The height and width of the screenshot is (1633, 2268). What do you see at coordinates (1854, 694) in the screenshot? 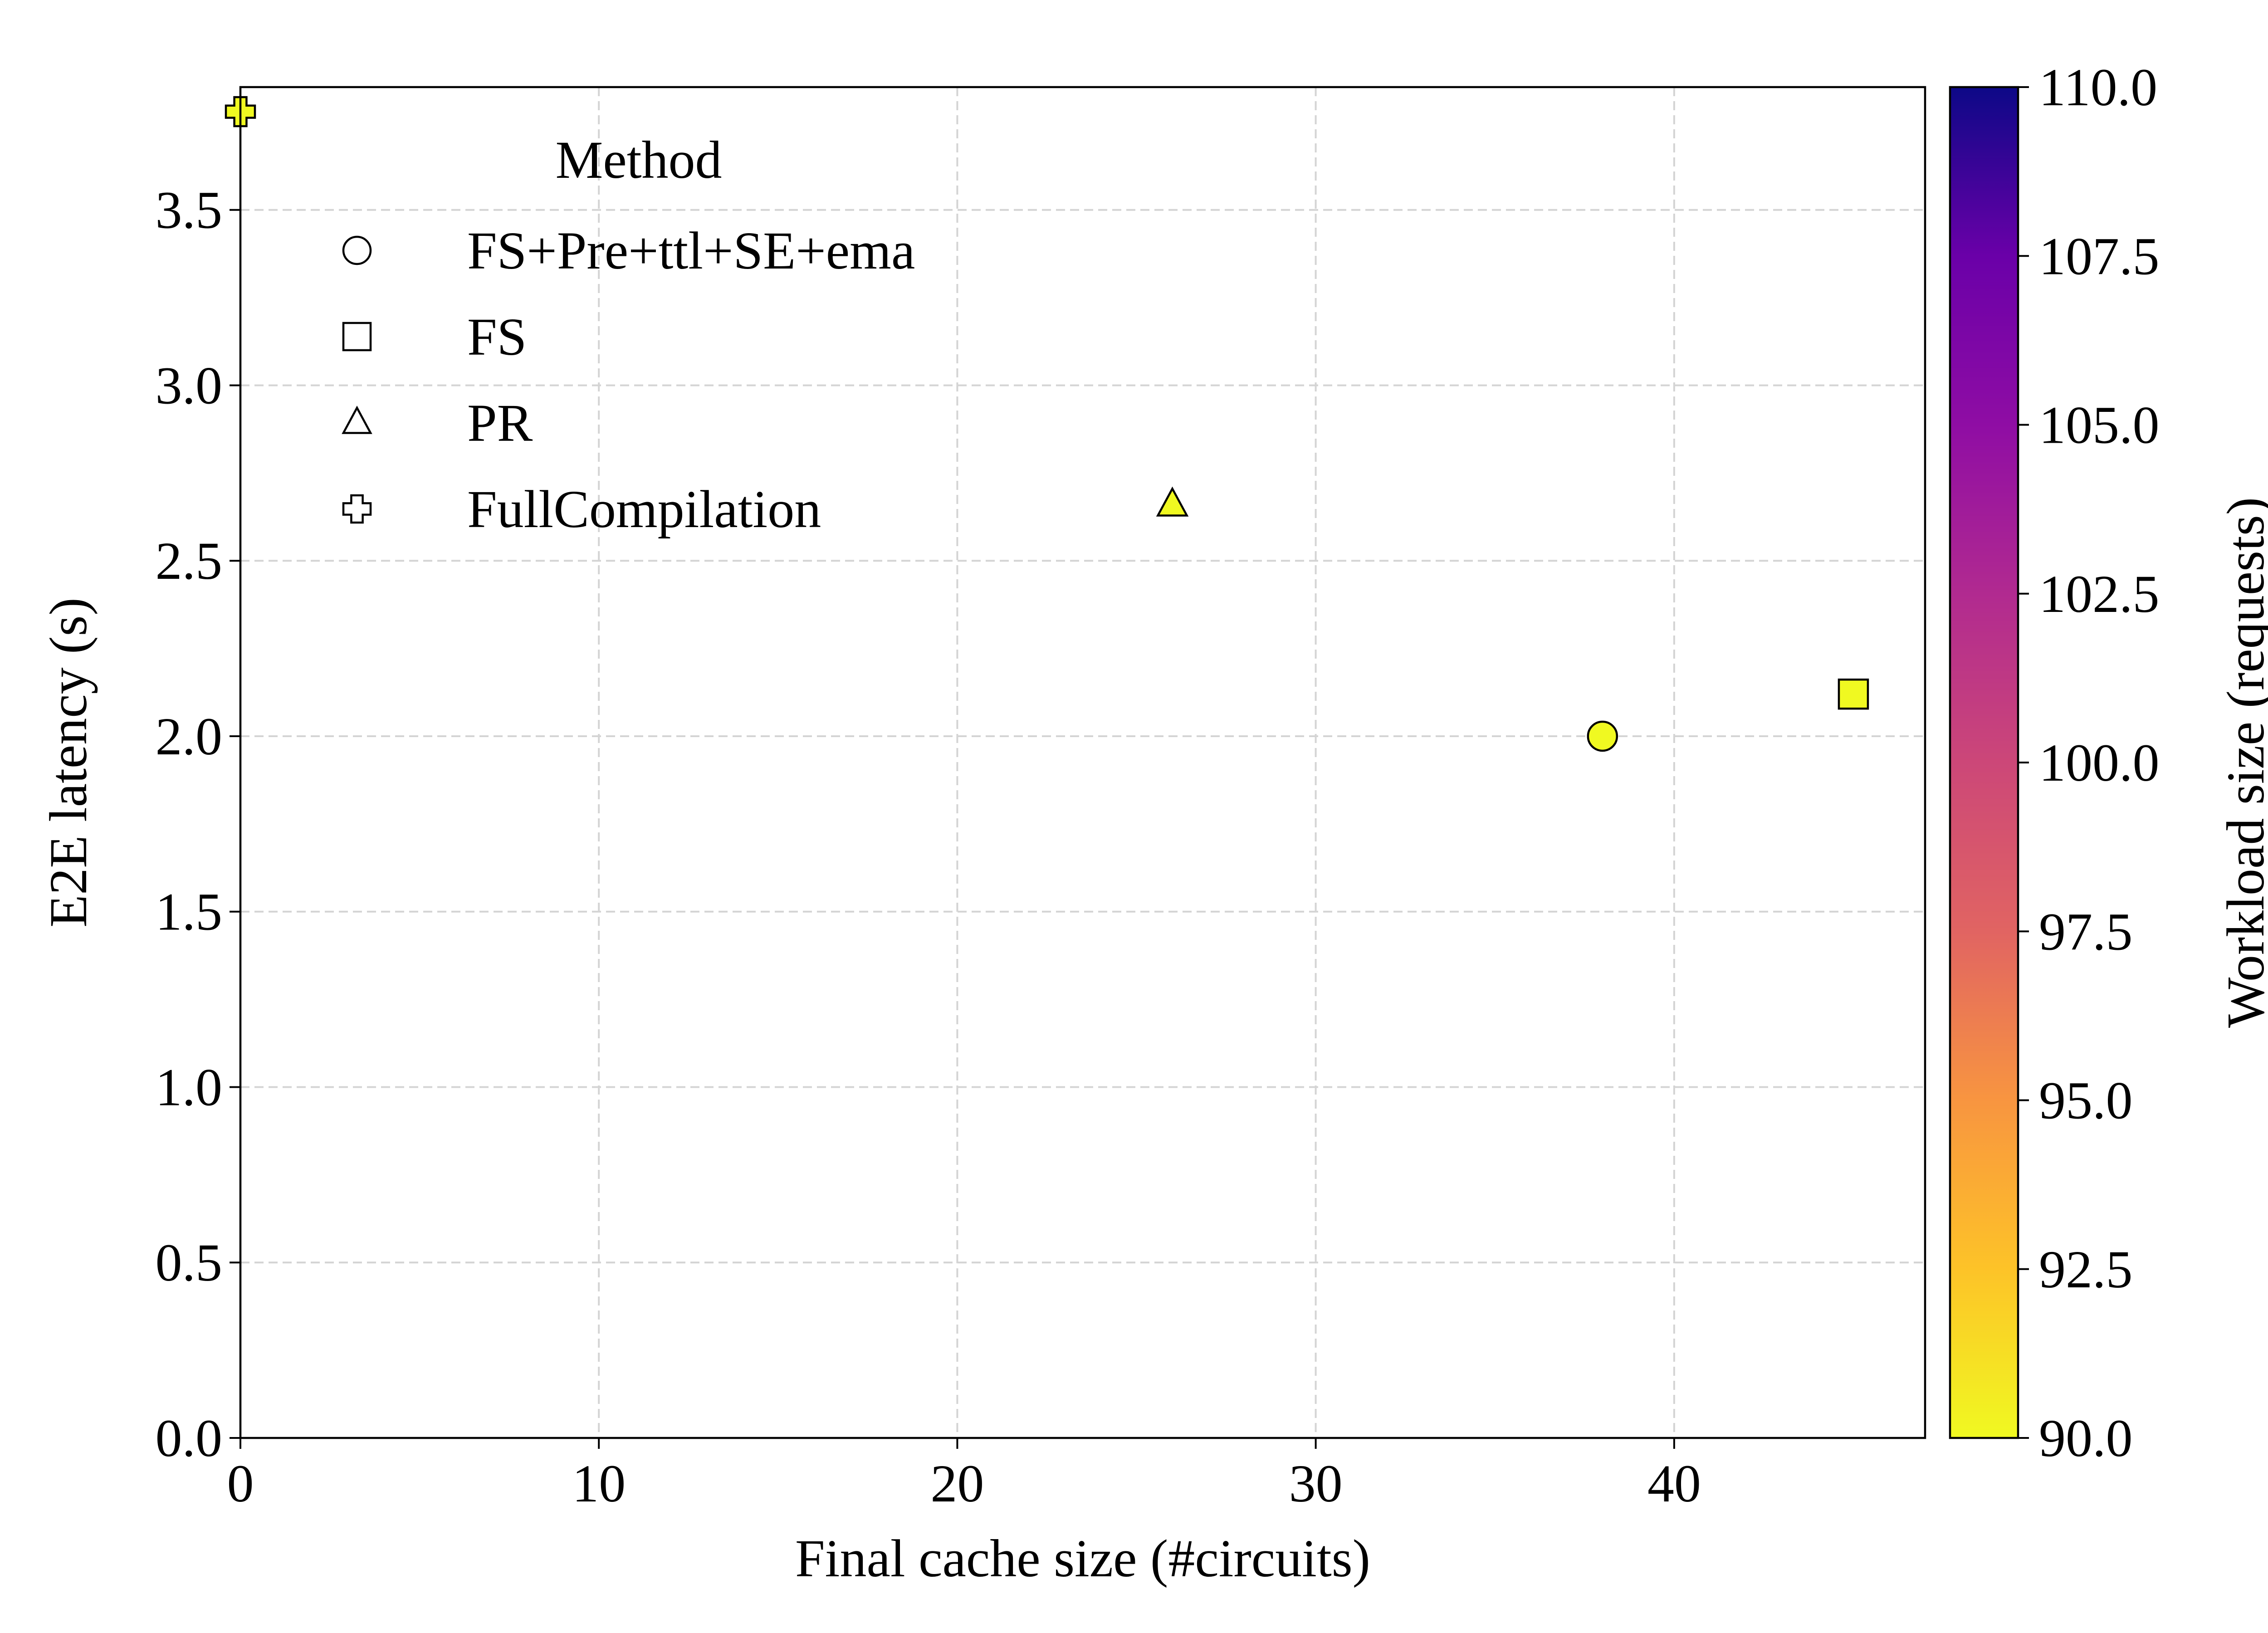
I see `data-point-square` at bounding box center [1854, 694].